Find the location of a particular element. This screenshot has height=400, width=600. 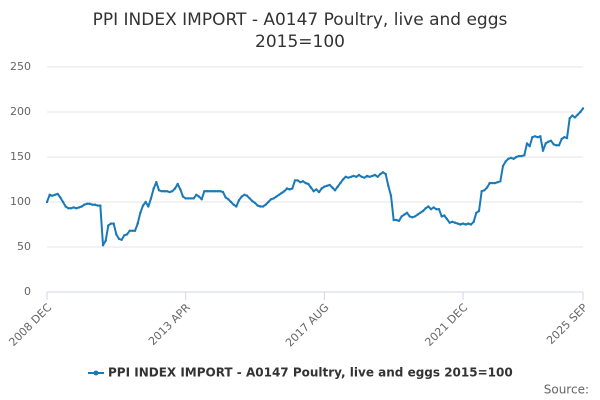

x-tick-label: 2013 APR is located at coordinates (169, 324).